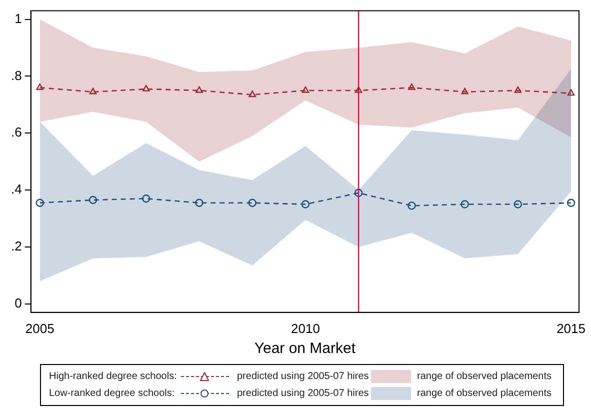  Describe the element at coordinates (16, 246) in the screenshot. I see `y-tick-label: .2` at that location.